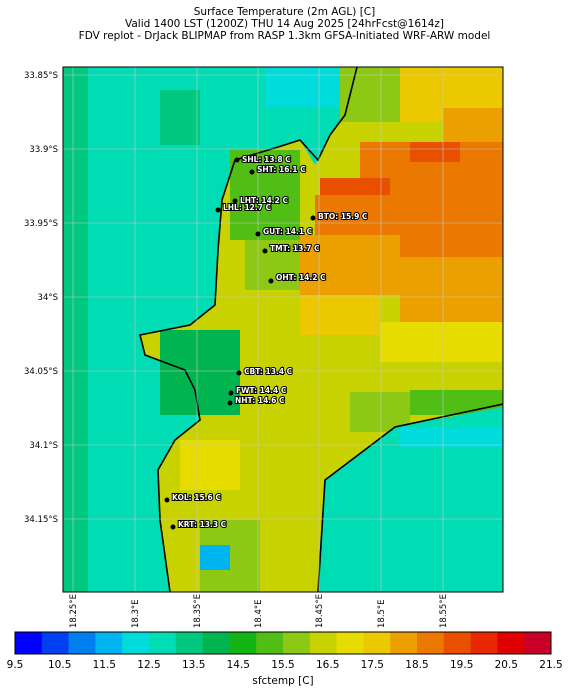 Image resolution: width=569 pixels, height=692 pixels. Describe the element at coordinates (48, 298) in the screenshot. I see `lat-label: 34°S` at that location.